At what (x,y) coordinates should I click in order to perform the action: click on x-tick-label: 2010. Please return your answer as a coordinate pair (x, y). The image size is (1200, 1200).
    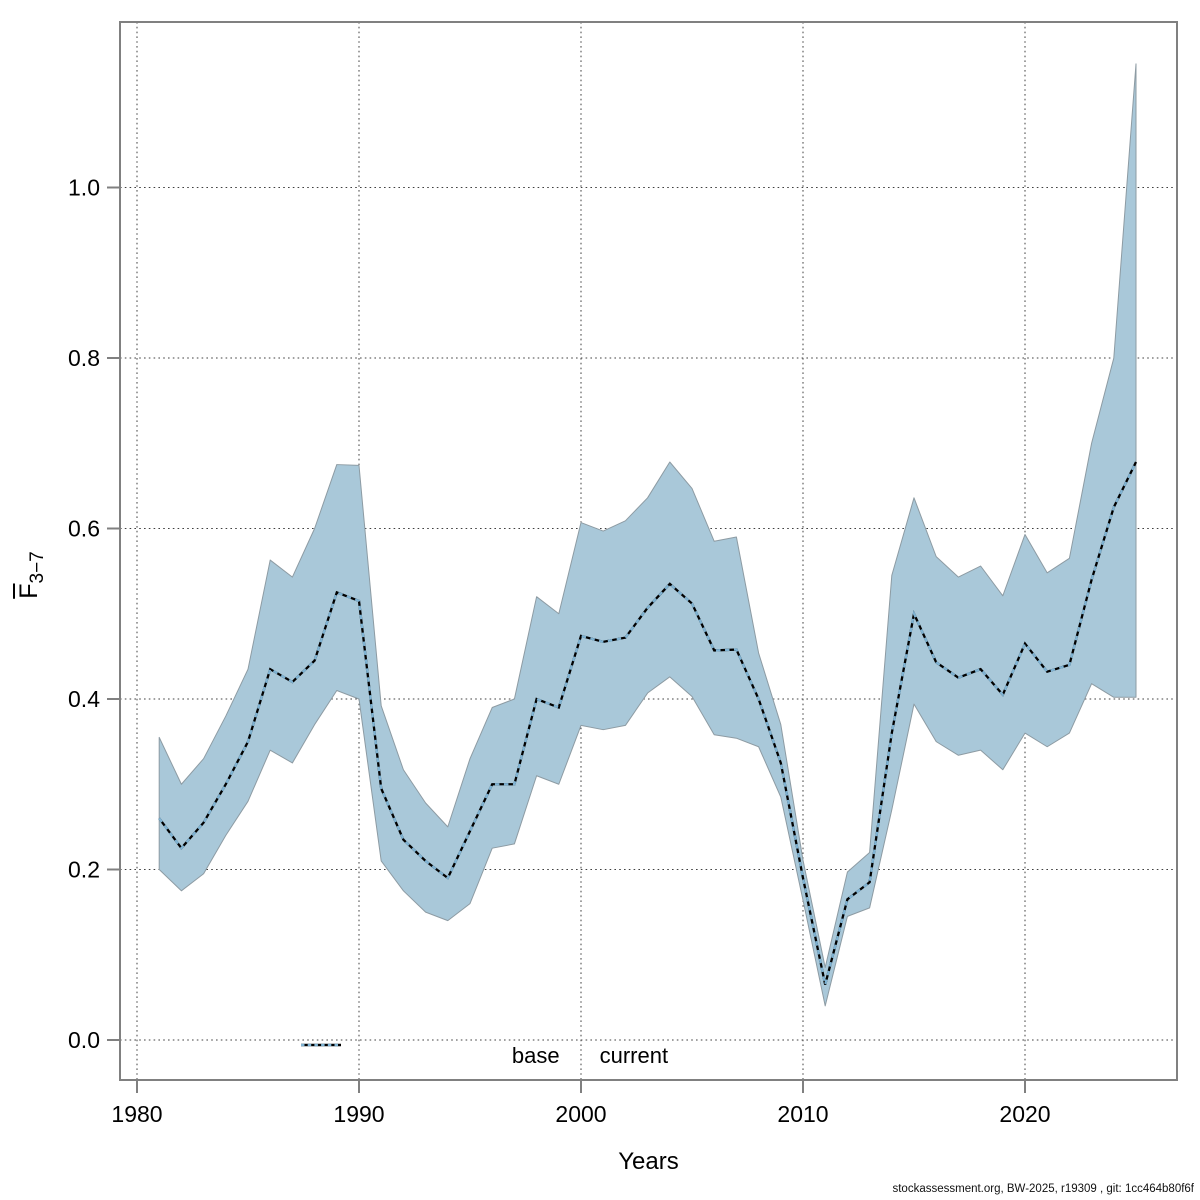
    Looking at the image, I should click on (802, 1114).